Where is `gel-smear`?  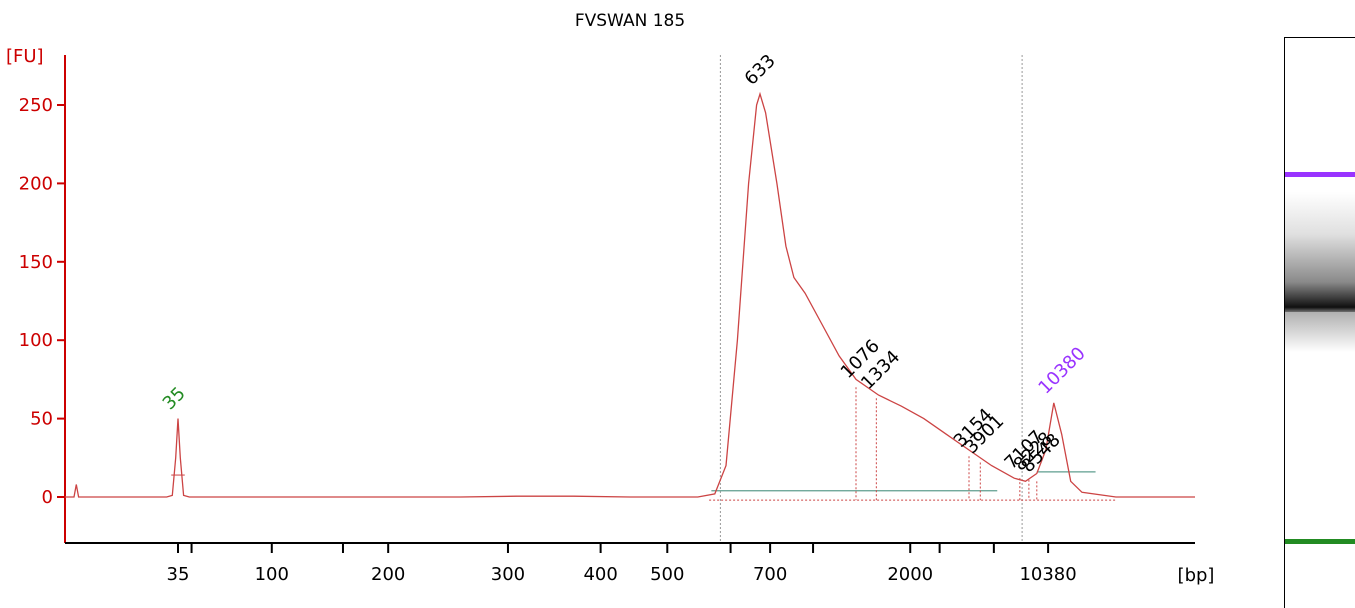
gel-smear is located at coordinates (1320, 251).